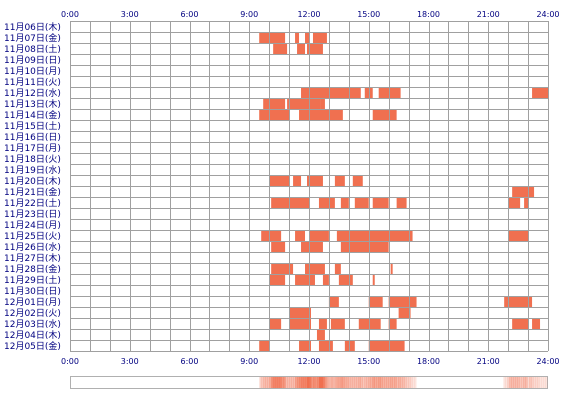 Image resolution: width=570 pixels, height=400 pixels. What do you see at coordinates (32, 93) in the screenshot?
I see `row-date-label: 11月12日(水)` at bounding box center [32, 93].